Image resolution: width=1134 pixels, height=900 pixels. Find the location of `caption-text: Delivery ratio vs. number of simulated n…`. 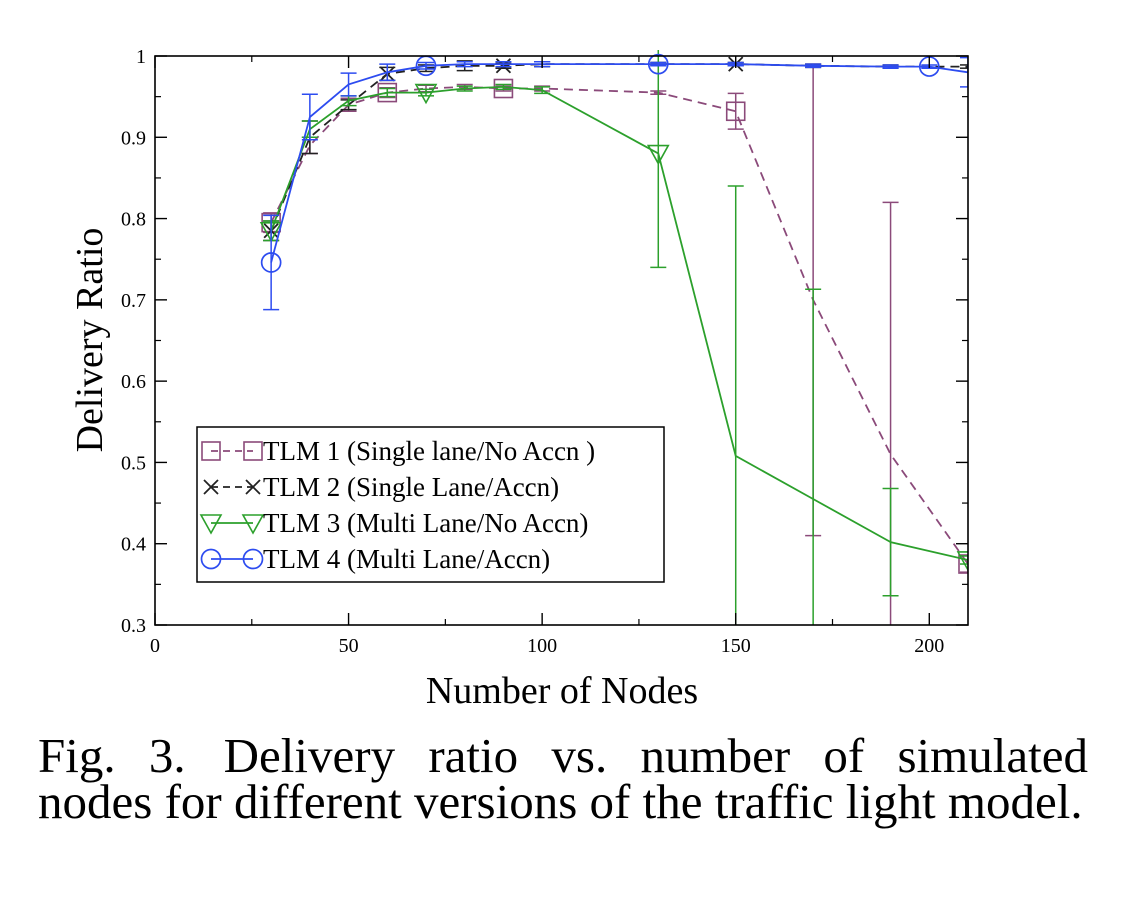

caption-text: Delivery ratio vs. number of simulated n… is located at coordinates (563, 778).